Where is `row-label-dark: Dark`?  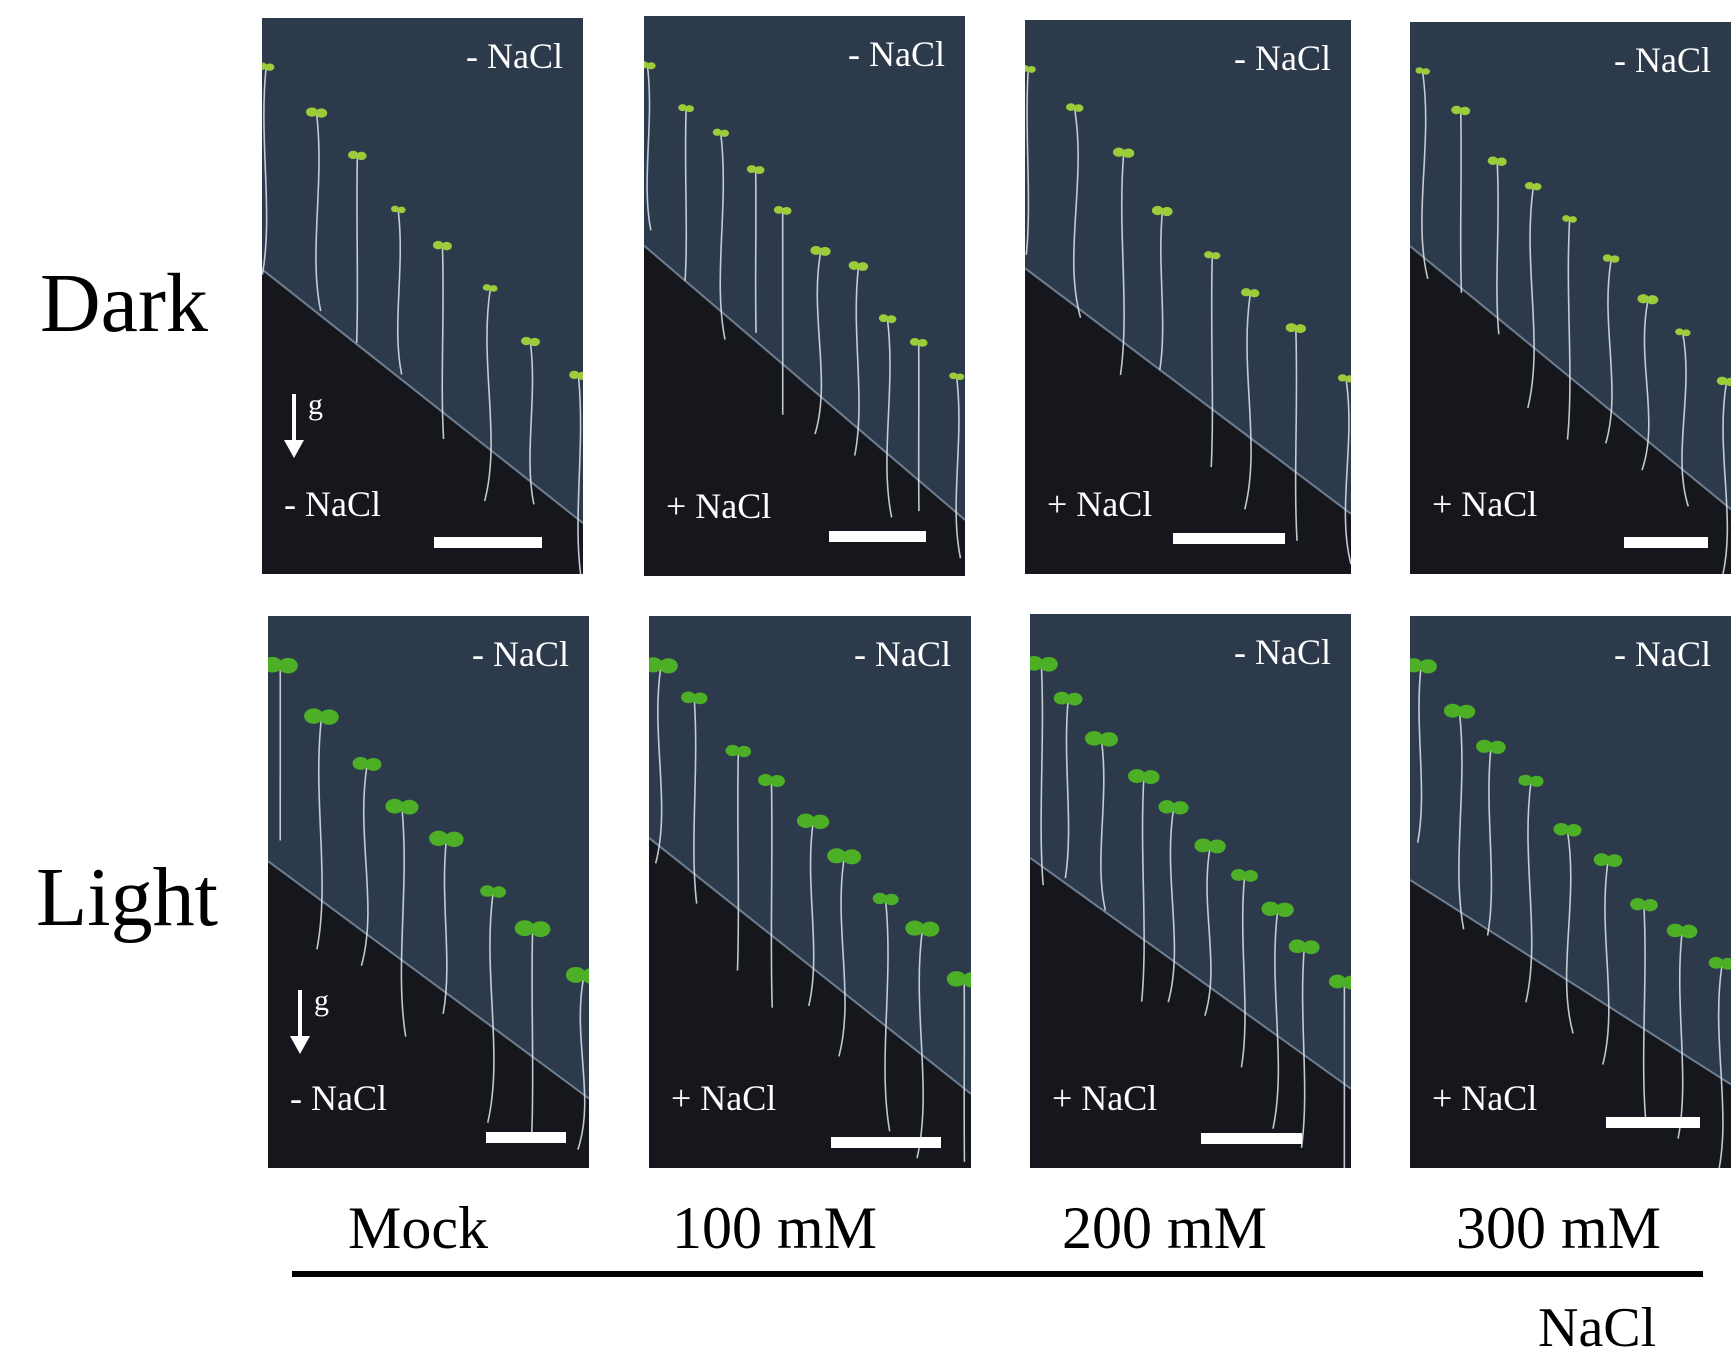
row-label-dark: Dark is located at coordinates (124, 304).